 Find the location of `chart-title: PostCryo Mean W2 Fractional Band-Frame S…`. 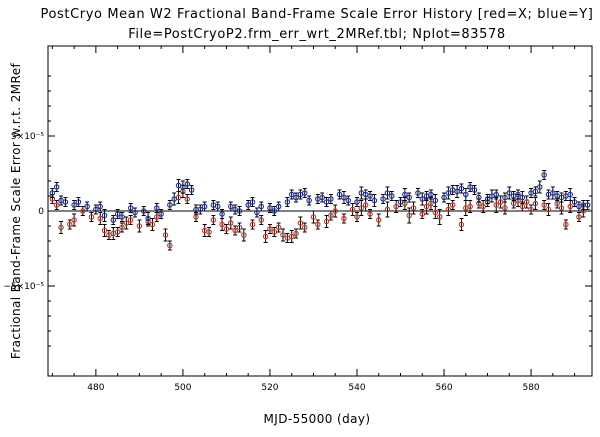

chart-title: PostCryo Mean W2 Fractional Band-Frame S… is located at coordinates (317, 14).